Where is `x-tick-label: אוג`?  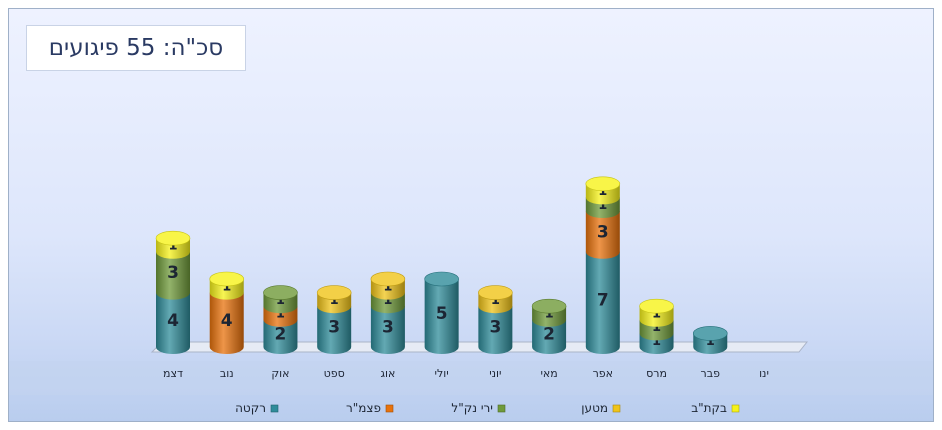
x-tick-label: אוג is located at coordinates (387, 373).